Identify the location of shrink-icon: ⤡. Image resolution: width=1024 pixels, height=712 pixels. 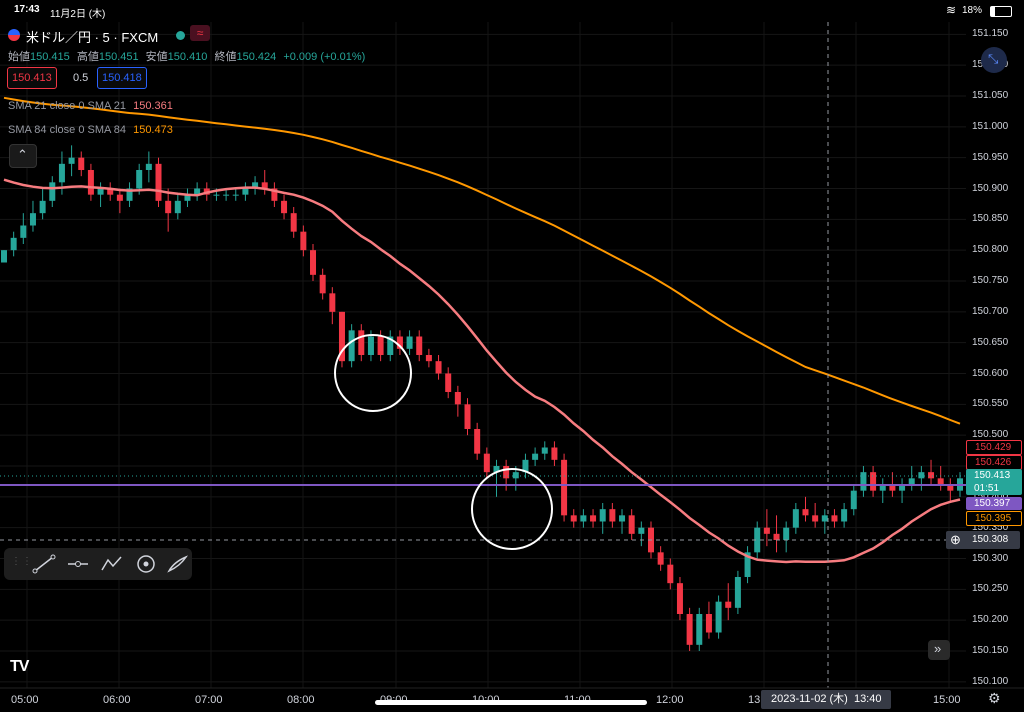
(993, 58).